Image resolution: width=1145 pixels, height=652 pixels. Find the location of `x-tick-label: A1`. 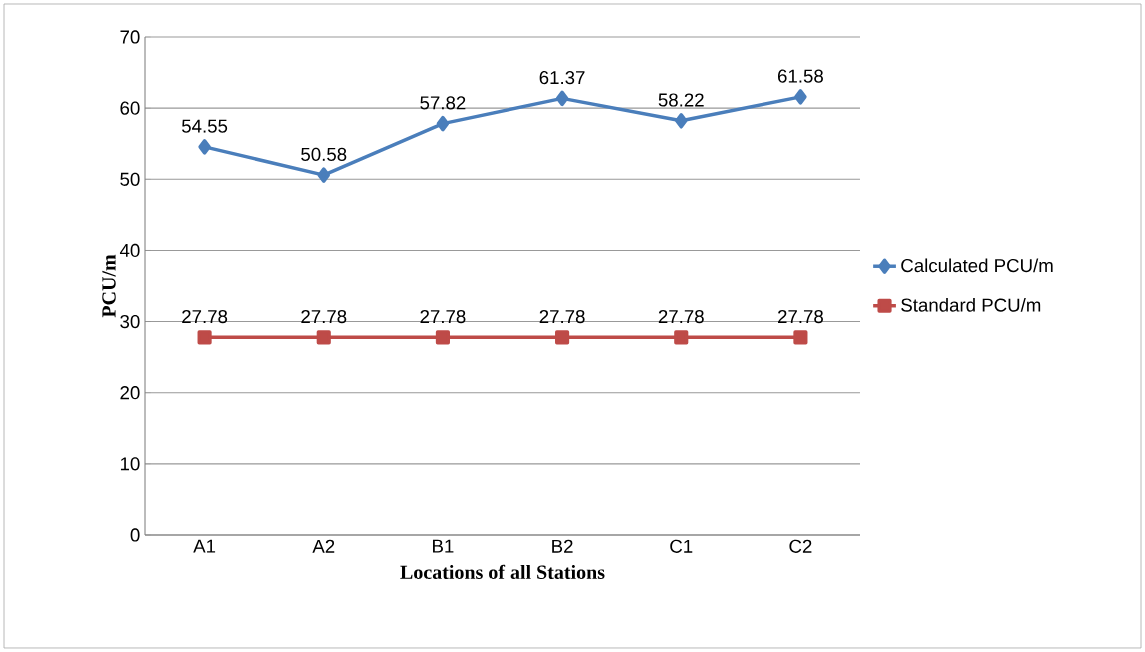

x-tick-label: A1 is located at coordinates (204, 546).